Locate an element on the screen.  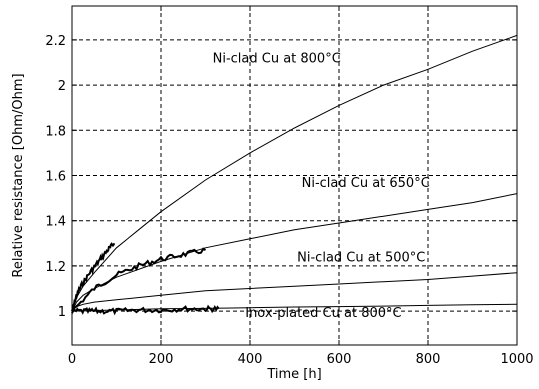
y-axis-title: Relative resistance [Ohm/Ohm] is located at coordinates (18, 175).